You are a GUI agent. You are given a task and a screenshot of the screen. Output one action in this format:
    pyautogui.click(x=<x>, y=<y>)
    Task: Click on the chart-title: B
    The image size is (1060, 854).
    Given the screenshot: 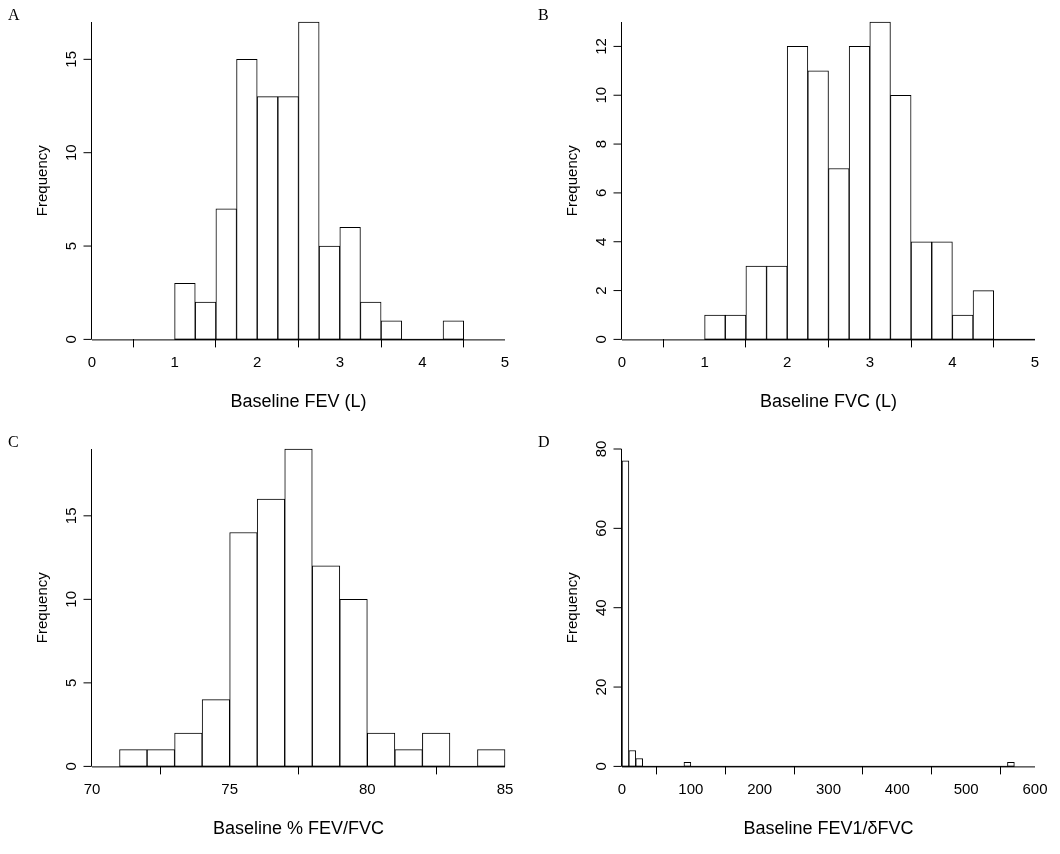 What is the action you would take?
    pyautogui.click(x=543, y=15)
    